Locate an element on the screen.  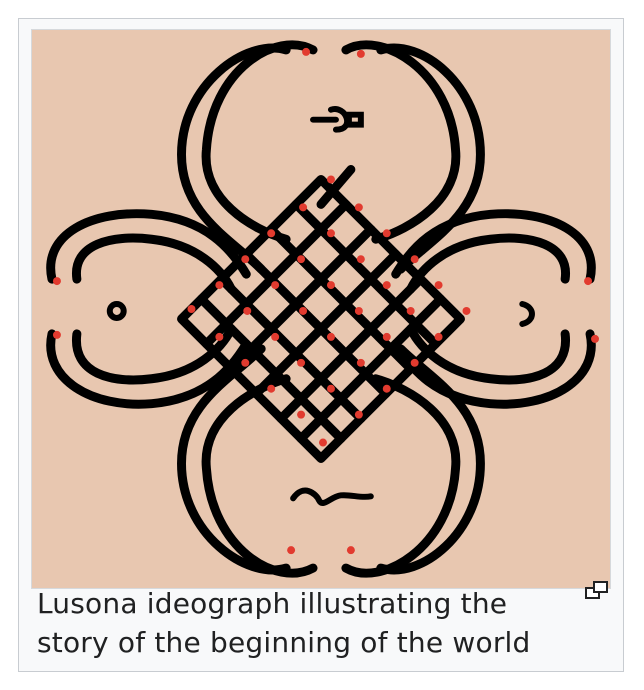
loop-top-left-inner is located at coordinates (234, 158).